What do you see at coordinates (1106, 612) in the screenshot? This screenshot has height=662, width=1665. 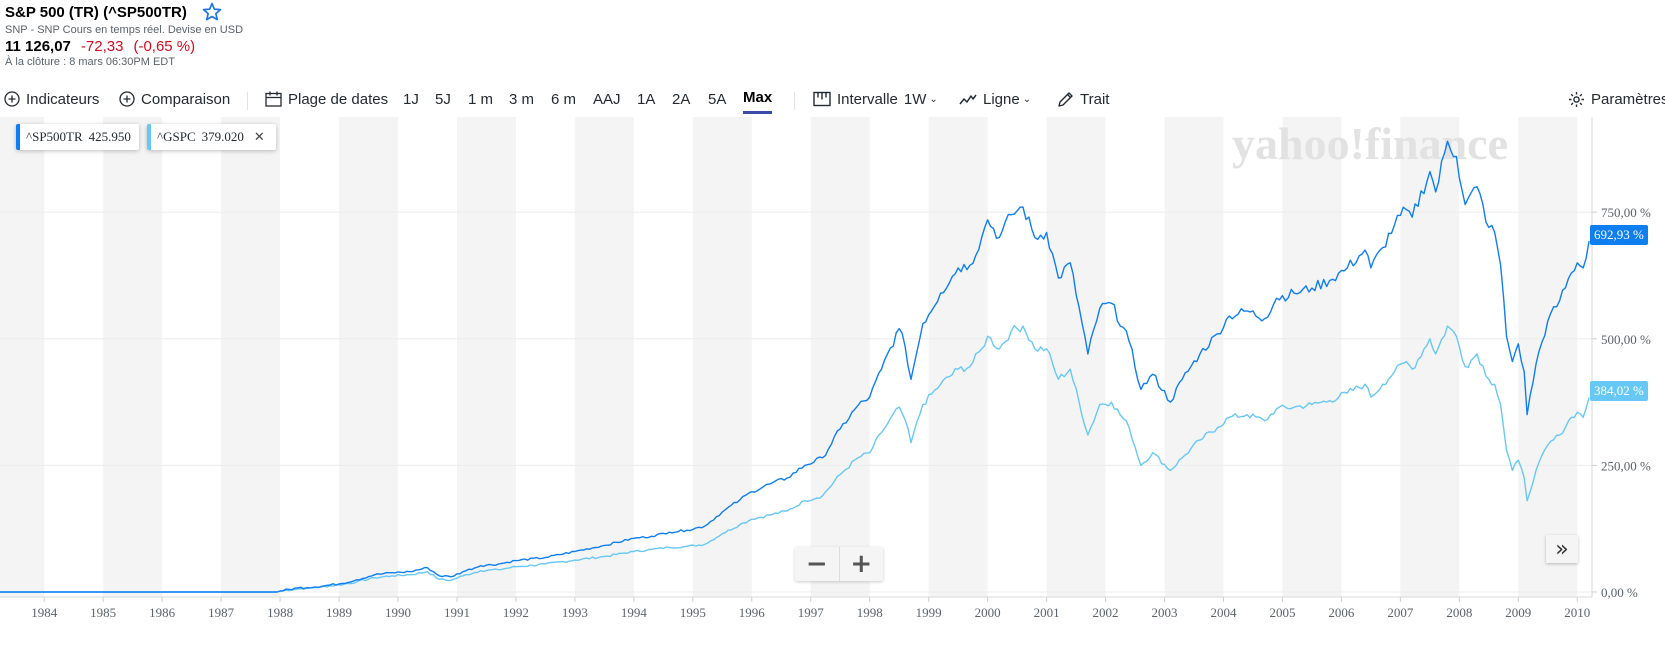 I see `x-tick-label: 2002` at bounding box center [1106, 612].